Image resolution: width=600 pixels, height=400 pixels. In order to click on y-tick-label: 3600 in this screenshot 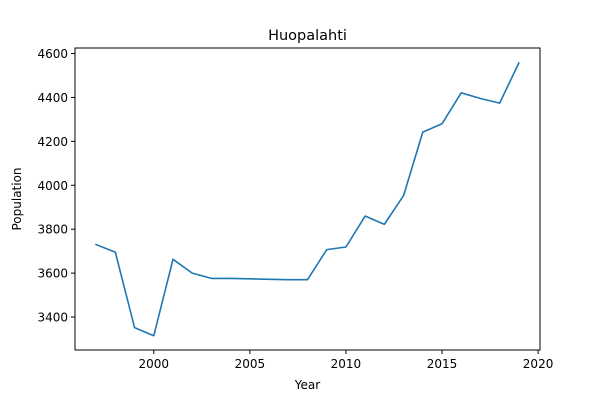, I will do `click(52, 274)`.